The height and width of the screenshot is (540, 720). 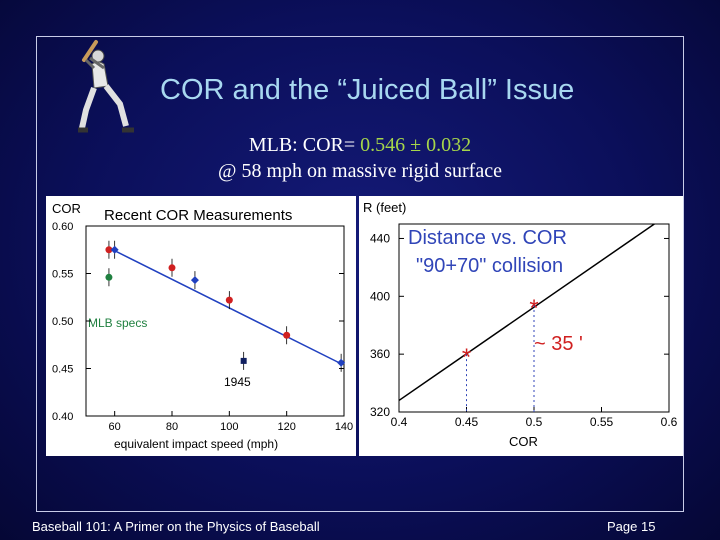 I want to click on baseball-player-icon, so click(x=106, y=86).